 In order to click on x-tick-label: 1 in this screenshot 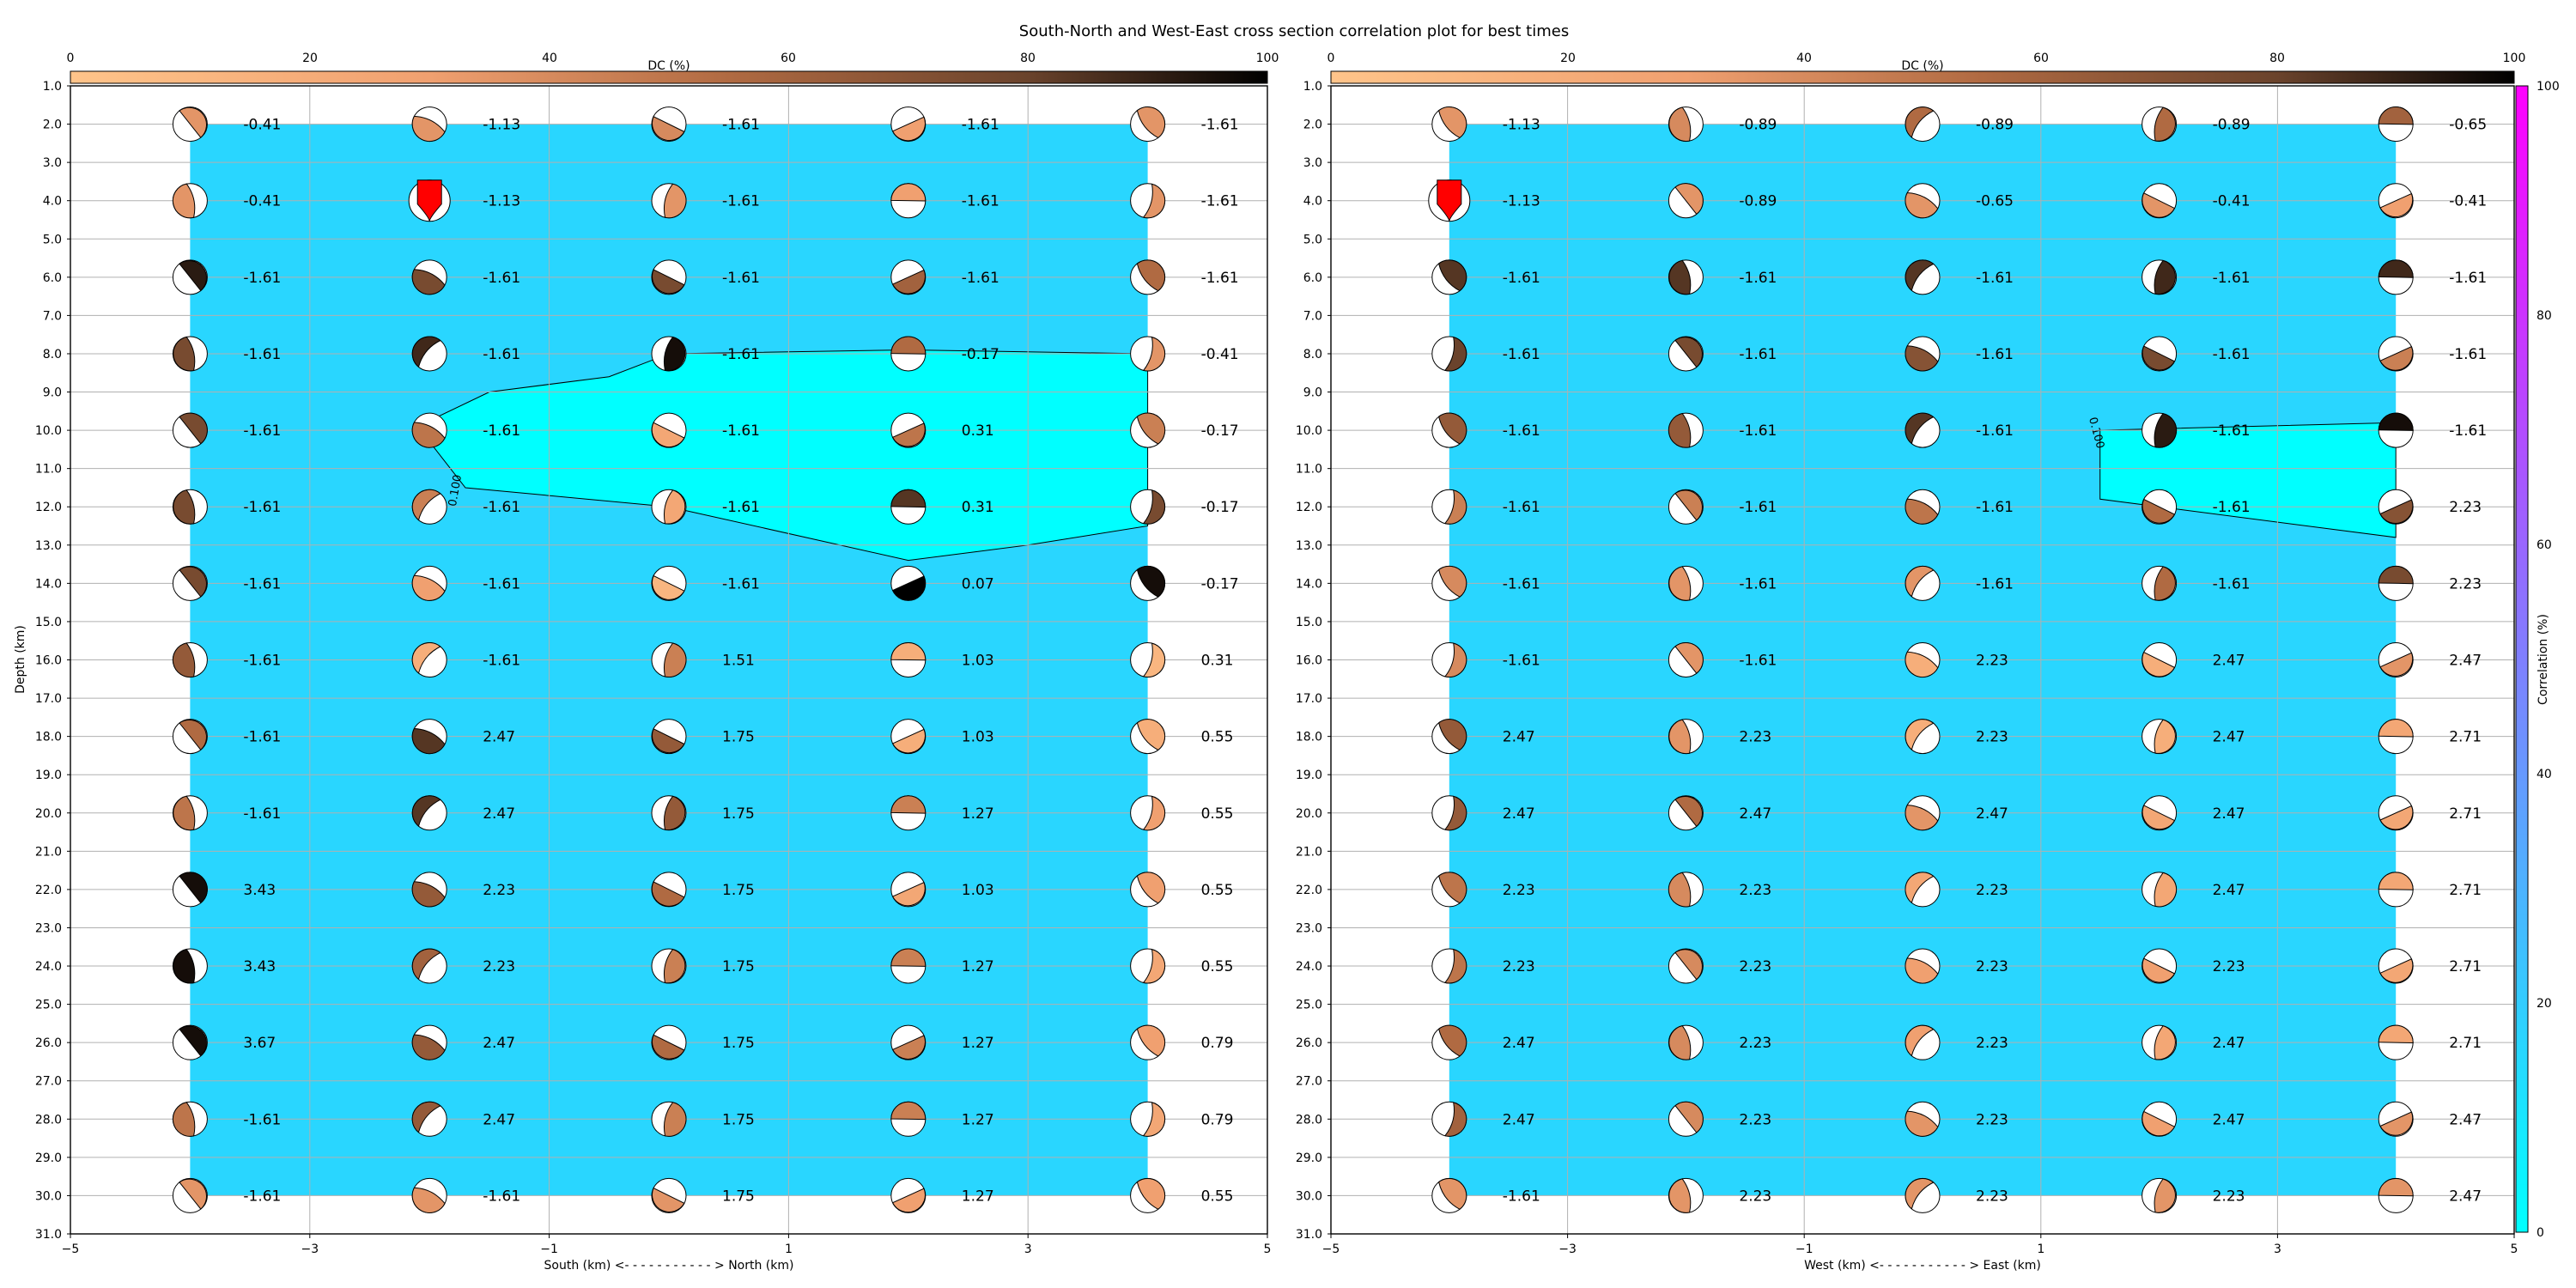, I will do `click(789, 1249)`.